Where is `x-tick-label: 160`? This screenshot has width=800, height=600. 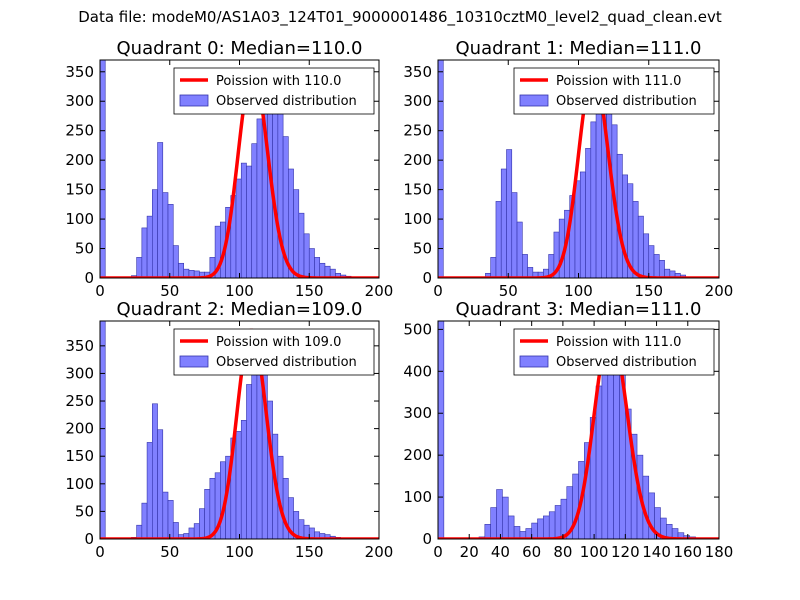 x-tick-label: 160 is located at coordinates (687, 552).